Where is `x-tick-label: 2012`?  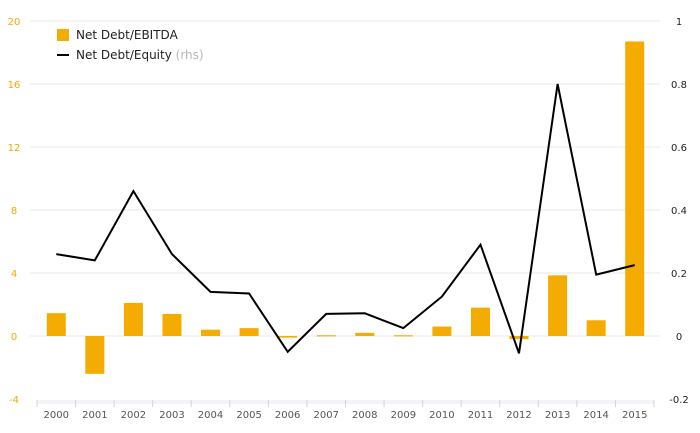 x-tick-label: 2012 is located at coordinates (518, 415).